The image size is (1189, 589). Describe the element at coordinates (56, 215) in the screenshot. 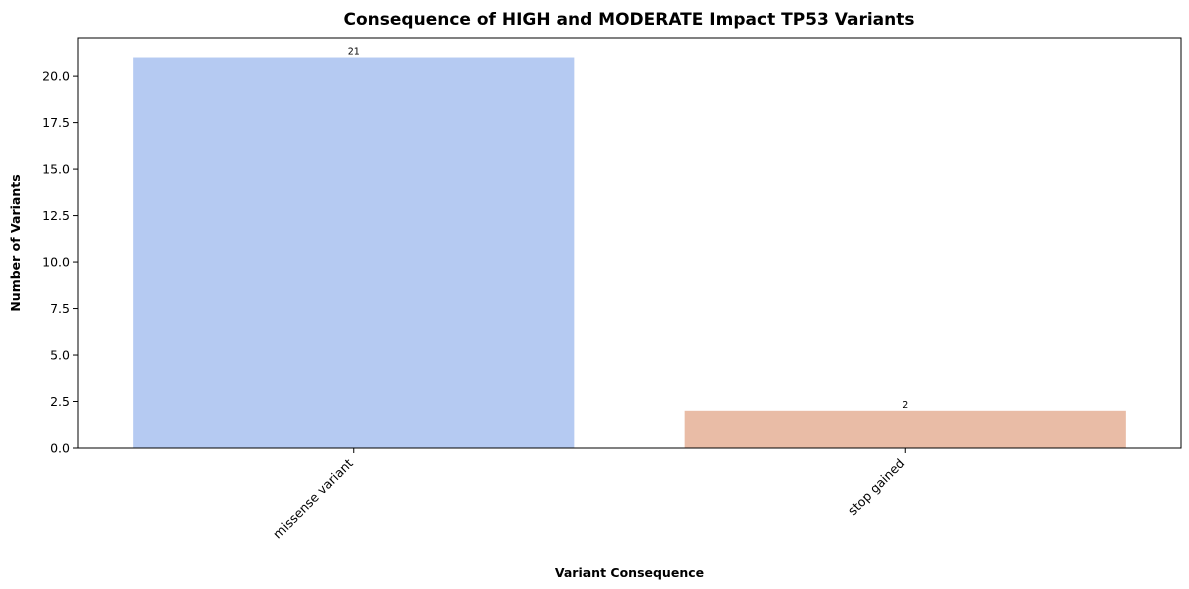

I see `y-tick-label: 12.5` at that location.